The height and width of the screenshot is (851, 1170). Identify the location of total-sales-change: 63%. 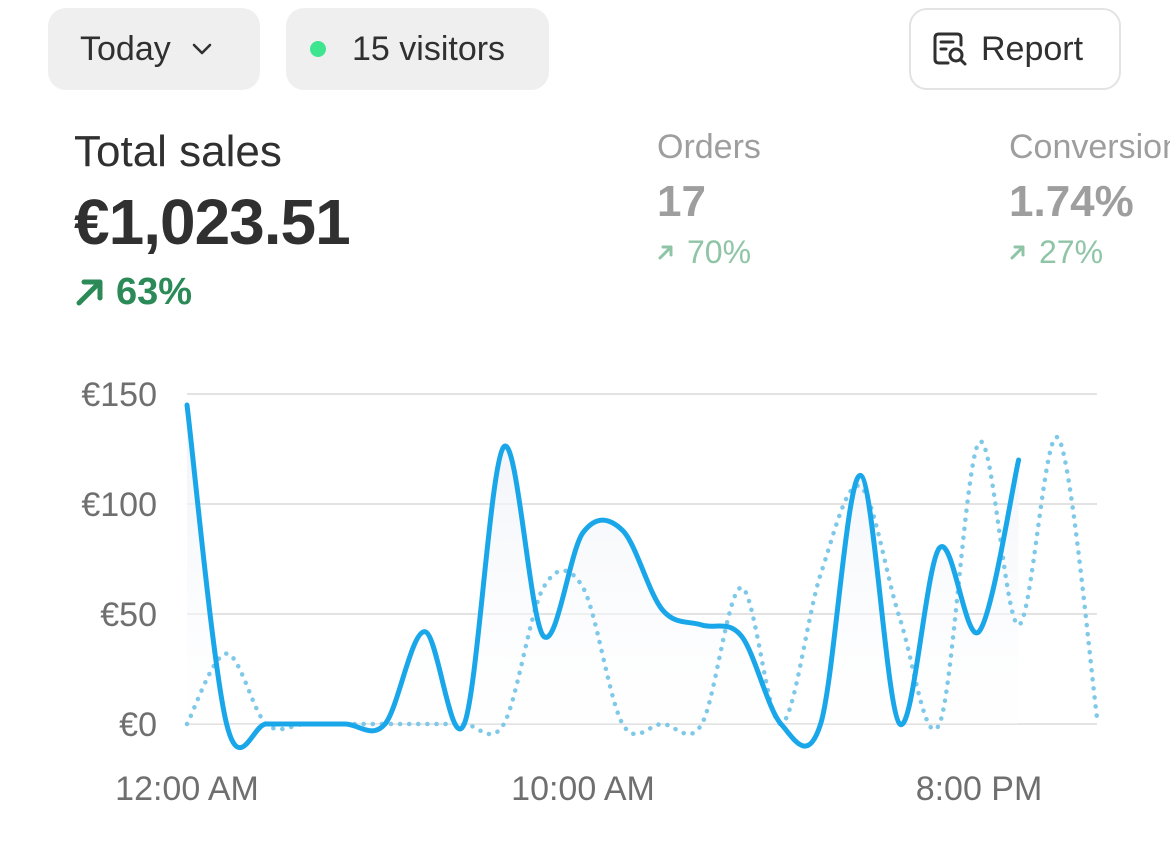
(212, 292).